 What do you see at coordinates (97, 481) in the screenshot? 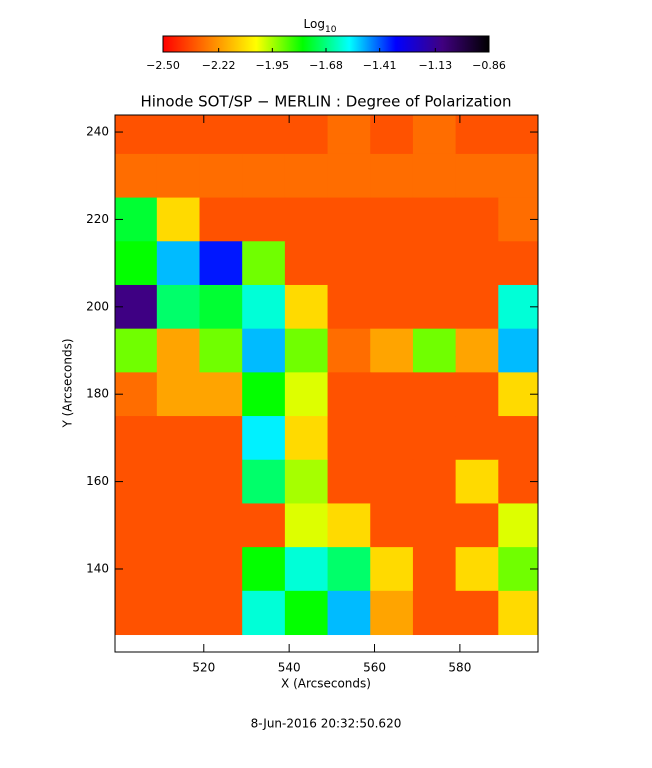
I see `y-tick-label: 160` at bounding box center [97, 481].